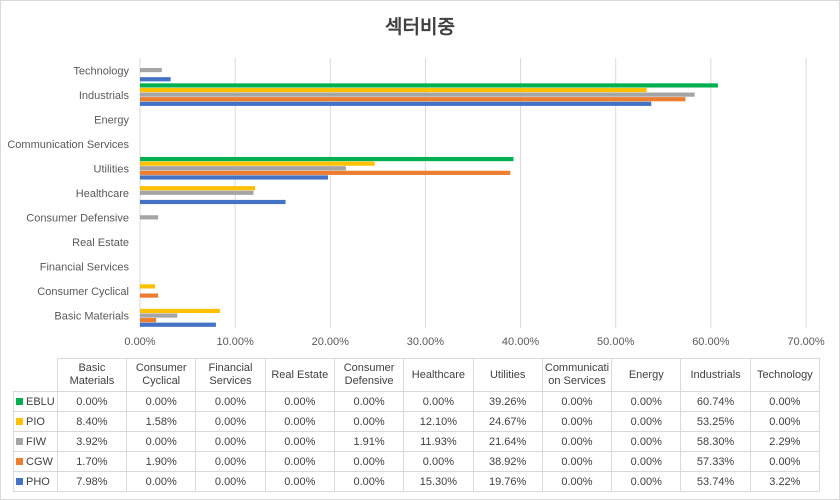 The height and width of the screenshot is (500, 840). What do you see at coordinates (438, 441) in the screenshot?
I see `table-cell: 11.93%` at bounding box center [438, 441].